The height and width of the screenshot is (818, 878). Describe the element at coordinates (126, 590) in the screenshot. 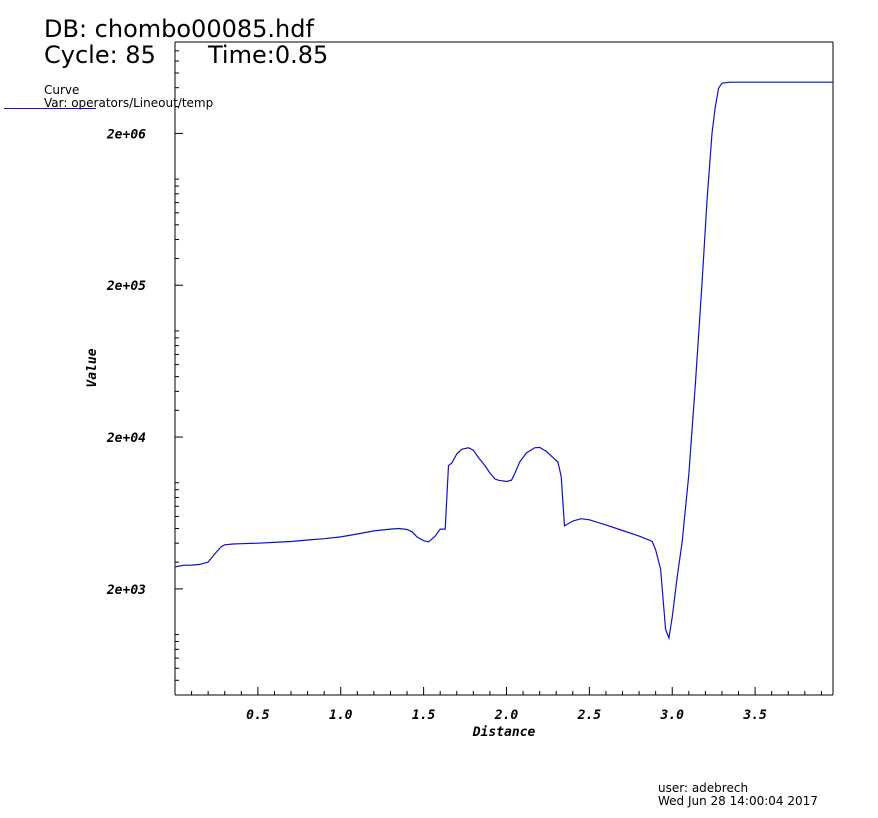

I see `y-tick-label: 2e+03` at that location.